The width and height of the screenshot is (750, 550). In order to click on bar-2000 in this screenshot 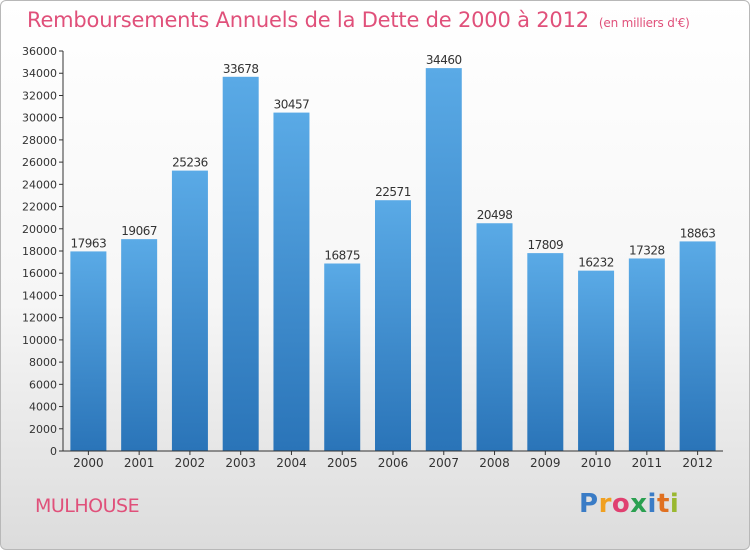, I will do `click(88, 351)`.